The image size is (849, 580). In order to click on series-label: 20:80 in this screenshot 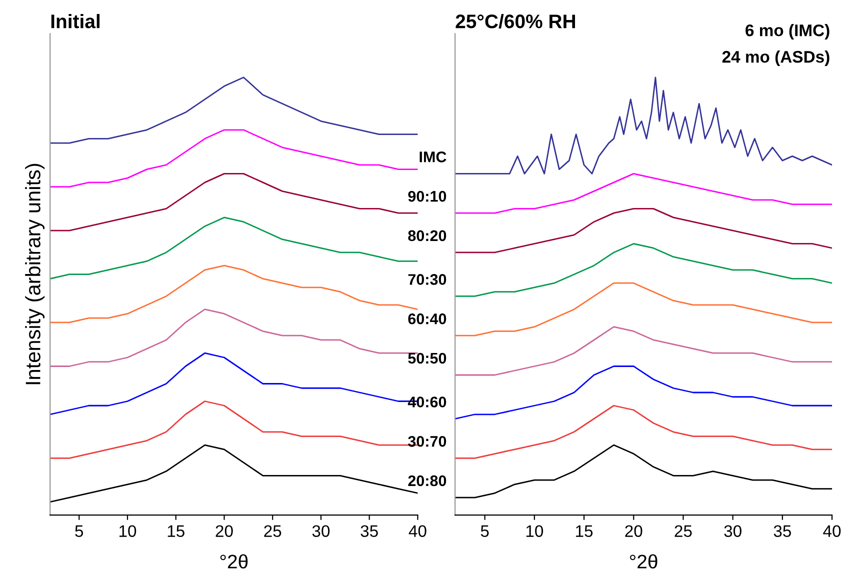, I will do `click(427, 480)`.